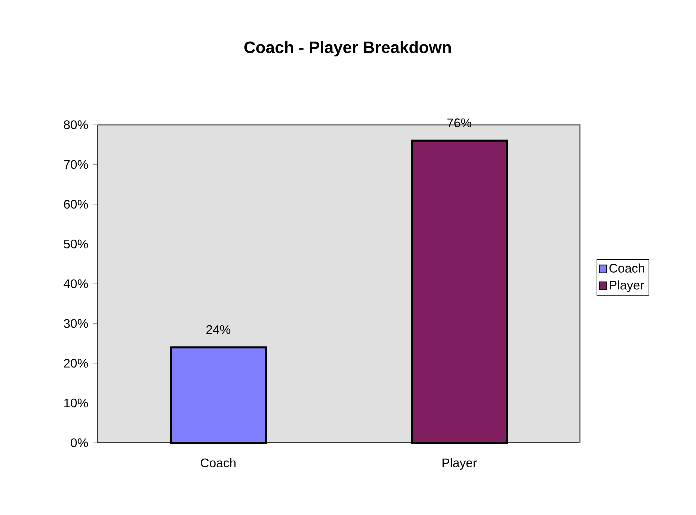  Describe the element at coordinates (76, 125) in the screenshot. I see `y-tick-label: 80%` at that location.